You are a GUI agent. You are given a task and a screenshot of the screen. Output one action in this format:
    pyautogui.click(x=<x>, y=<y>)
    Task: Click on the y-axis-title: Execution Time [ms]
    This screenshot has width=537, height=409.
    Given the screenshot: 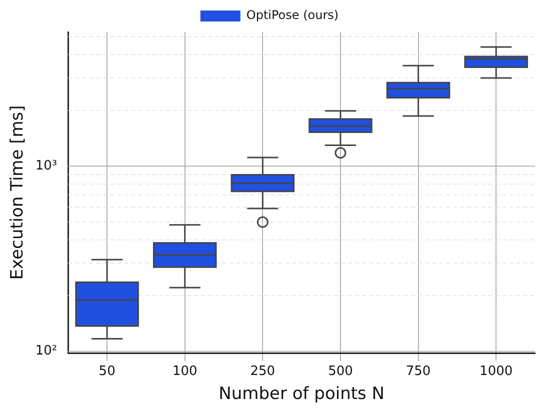 What is the action you would take?
    pyautogui.click(x=18, y=192)
    